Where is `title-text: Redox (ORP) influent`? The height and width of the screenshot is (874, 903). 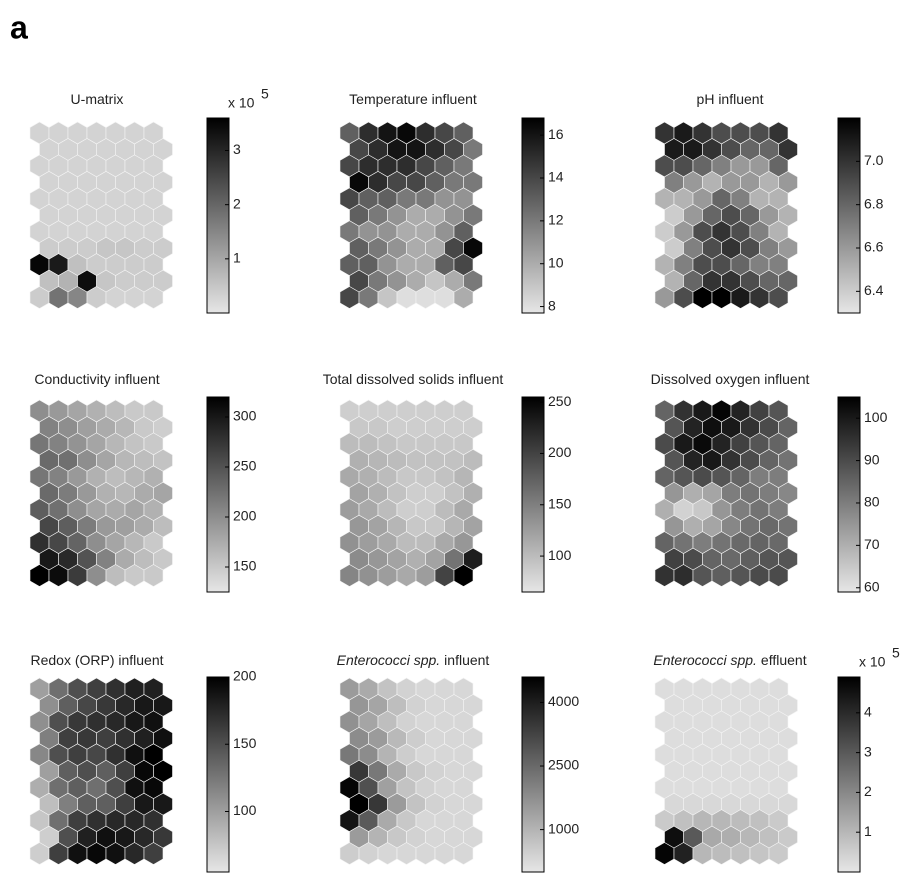 title-text: Redox (ORP) influent is located at coordinates (96, 660).